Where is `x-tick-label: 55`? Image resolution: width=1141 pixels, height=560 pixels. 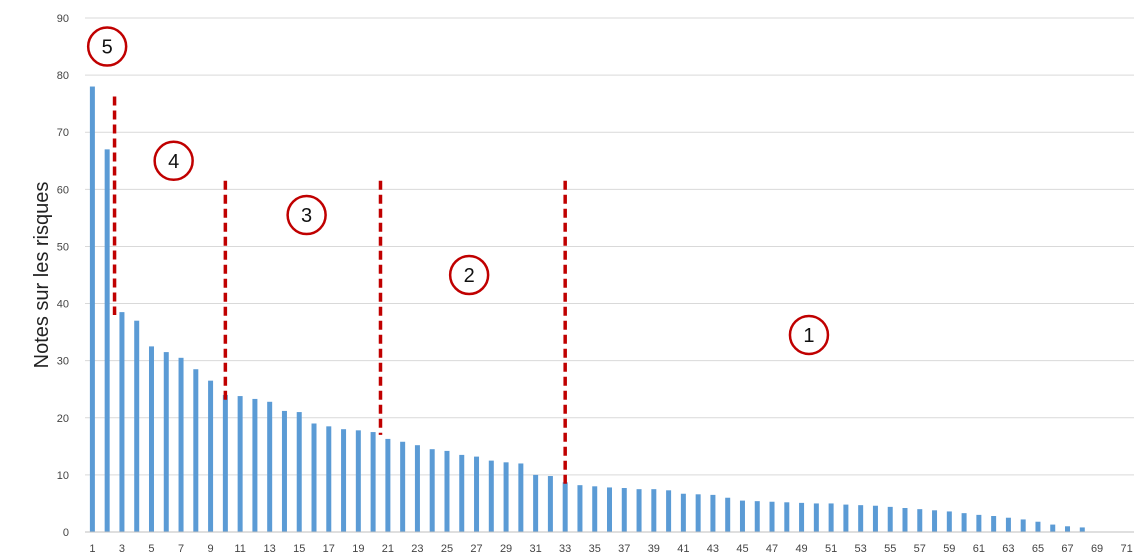
x-tick-label: 55 is located at coordinates (890, 549).